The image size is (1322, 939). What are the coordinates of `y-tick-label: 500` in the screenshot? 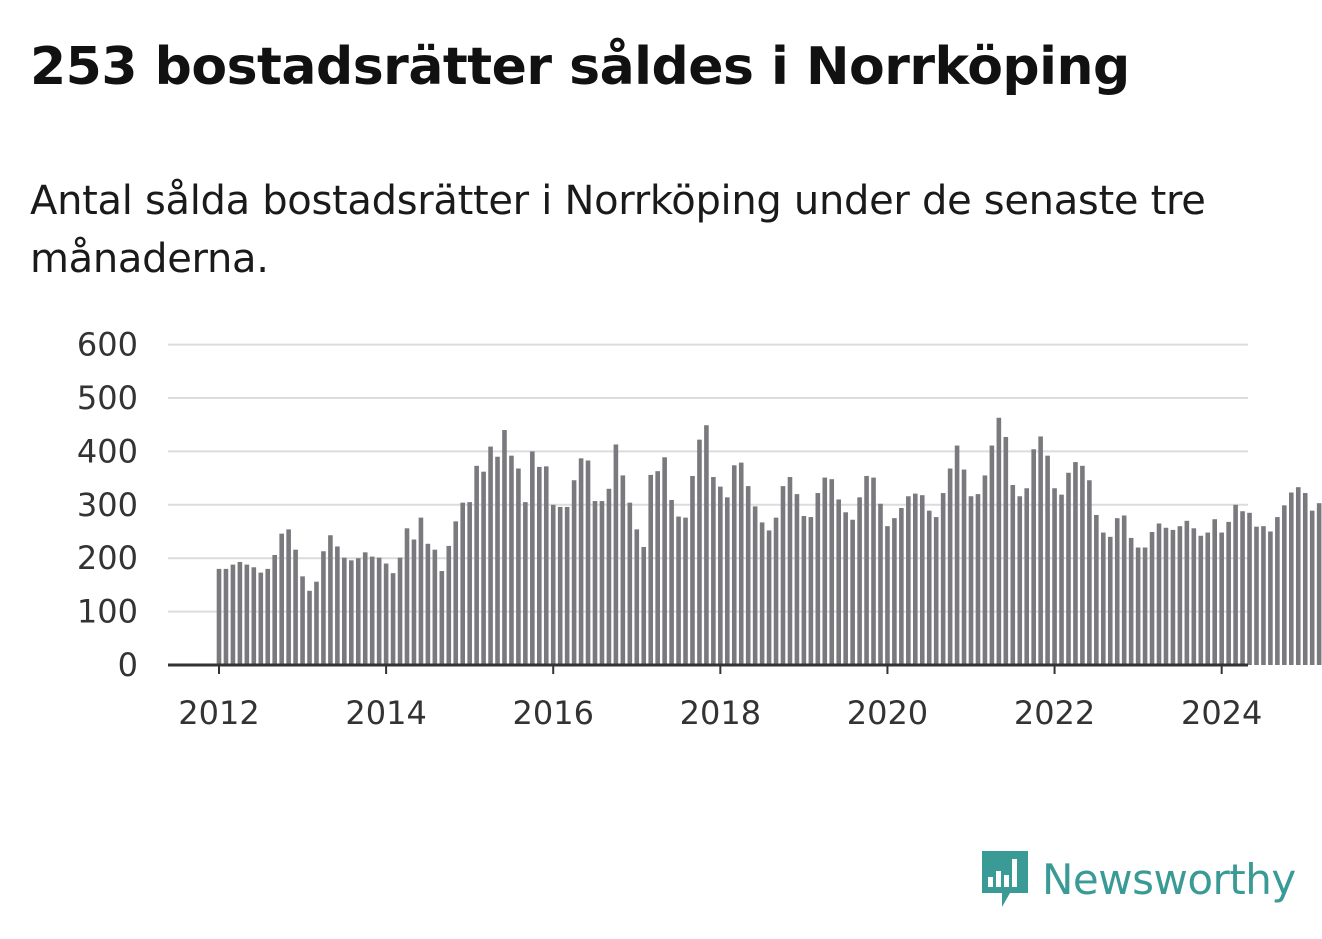 It's located at (107, 398).